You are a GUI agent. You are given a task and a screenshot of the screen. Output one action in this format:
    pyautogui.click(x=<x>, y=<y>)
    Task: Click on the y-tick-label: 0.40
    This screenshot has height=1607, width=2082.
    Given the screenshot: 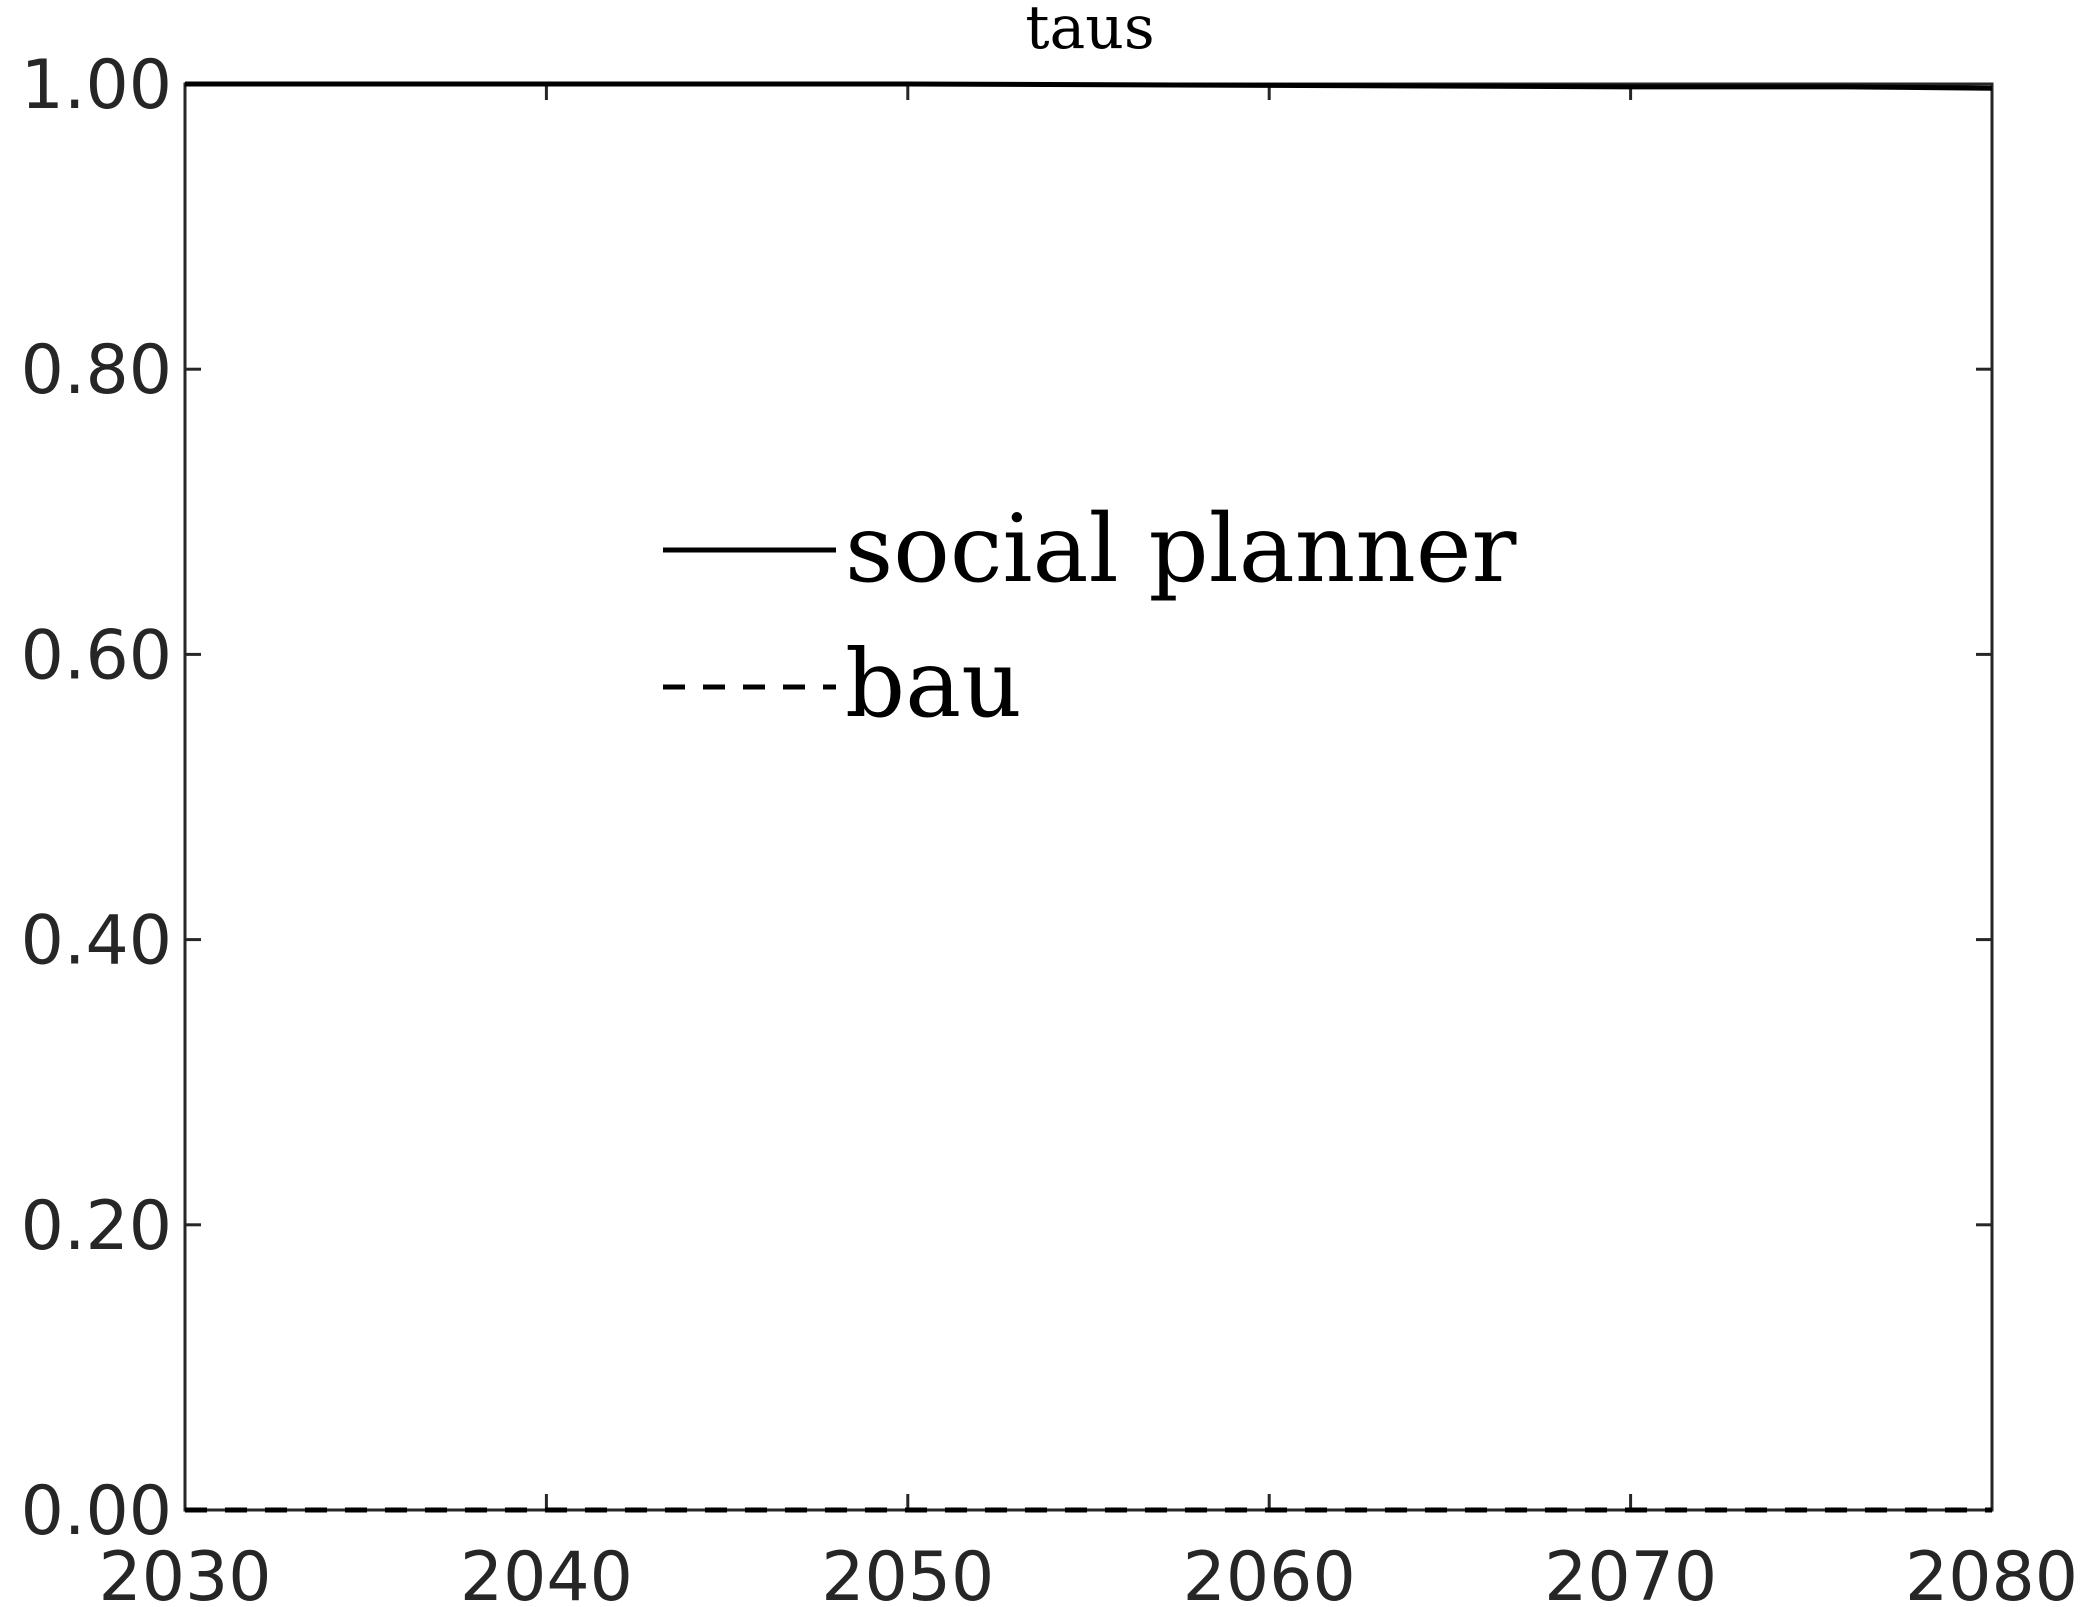 What is the action you would take?
    pyautogui.click(x=96, y=941)
    